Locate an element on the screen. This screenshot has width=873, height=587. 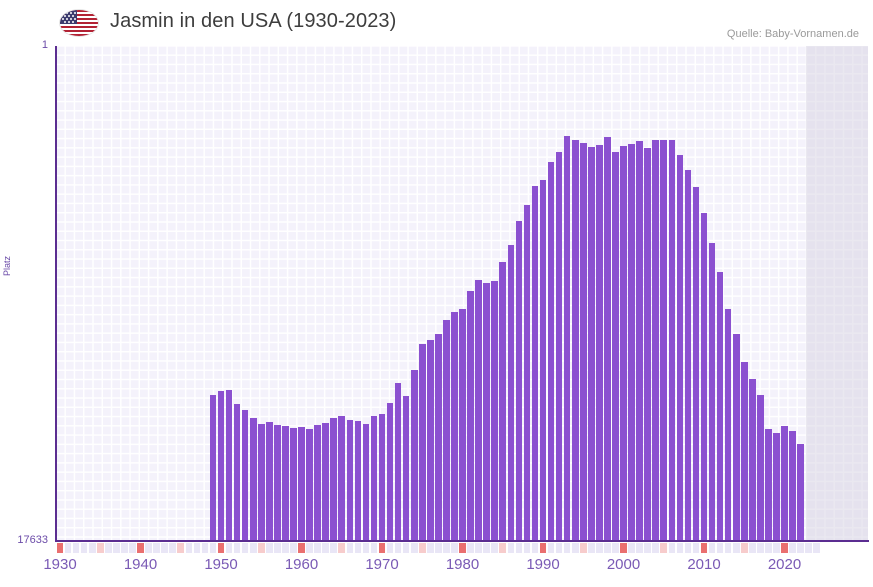
bar-1972 is located at coordinates (398, 462).